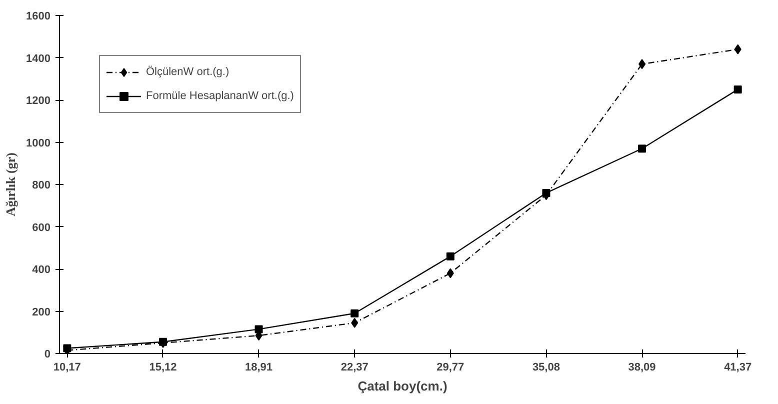 The height and width of the screenshot is (404, 778). Describe the element at coordinates (642, 368) in the screenshot. I see `x-tick-label: 38,09` at that location.